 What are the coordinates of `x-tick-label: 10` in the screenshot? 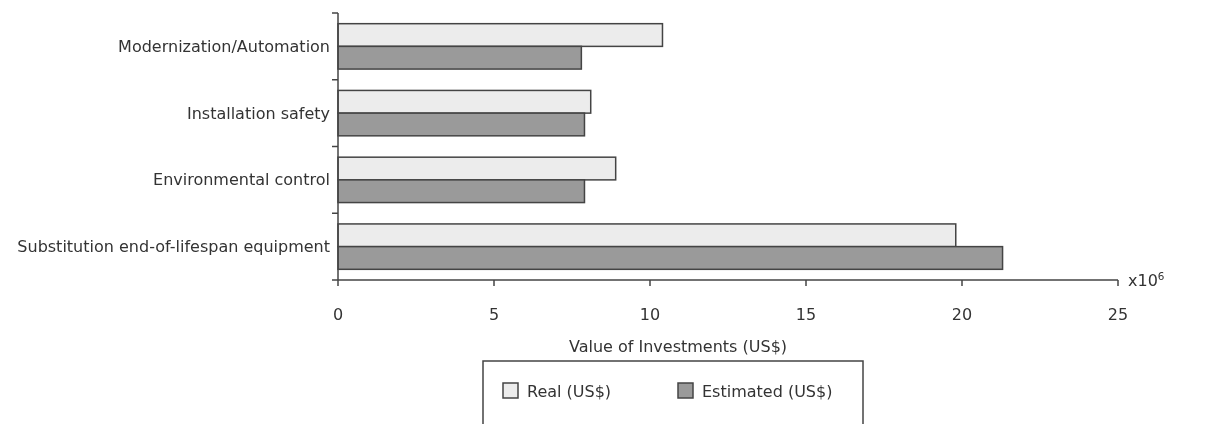 It's located at (650, 314).